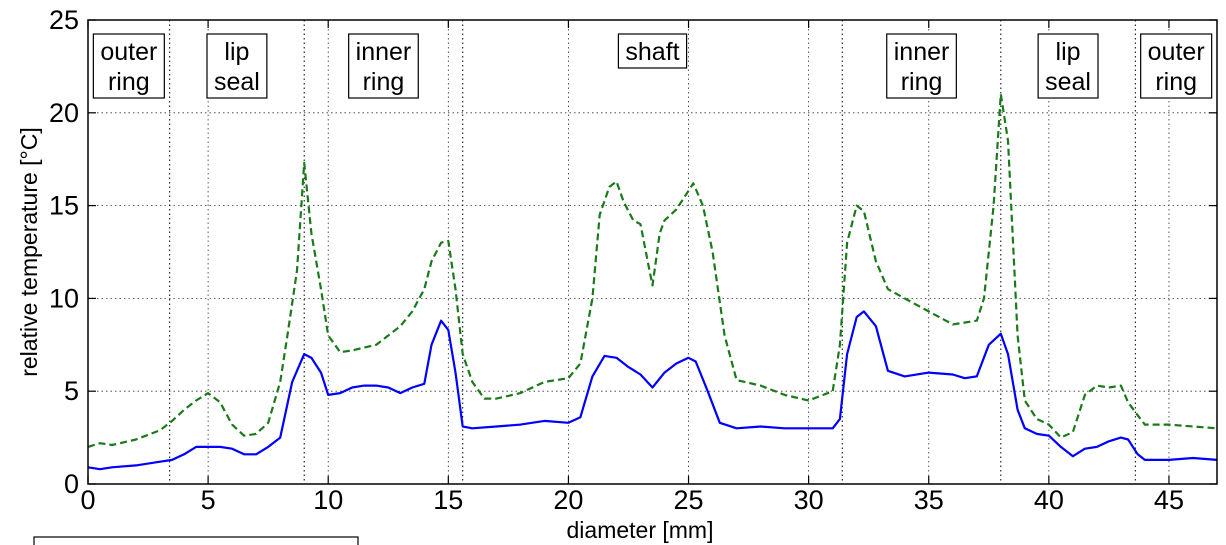  Describe the element at coordinates (87, 500) in the screenshot. I see `x-tick-label: 0` at that location.